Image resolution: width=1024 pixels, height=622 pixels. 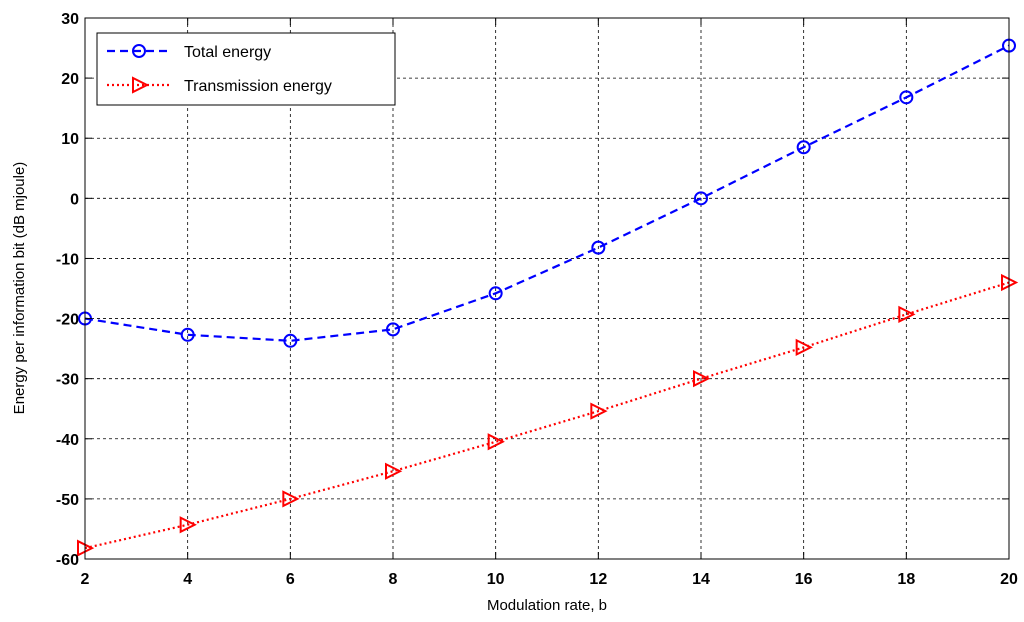 What do you see at coordinates (70, 139) in the screenshot?
I see `y-tick-label: 10` at bounding box center [70, 139].